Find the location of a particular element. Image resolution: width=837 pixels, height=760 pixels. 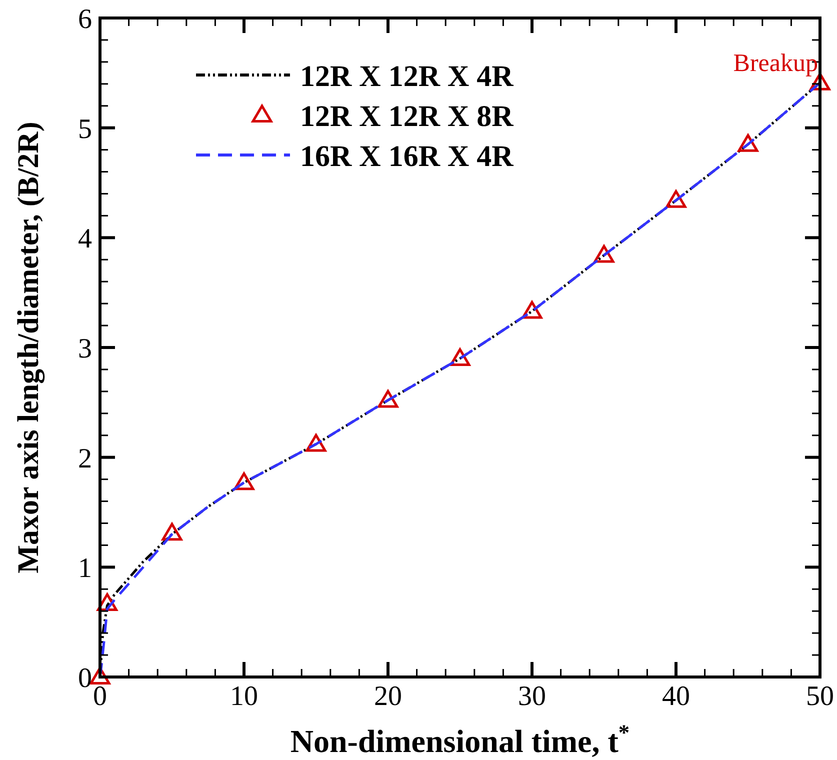

y-tick-label: 3 is located at coordinates (85, 349).